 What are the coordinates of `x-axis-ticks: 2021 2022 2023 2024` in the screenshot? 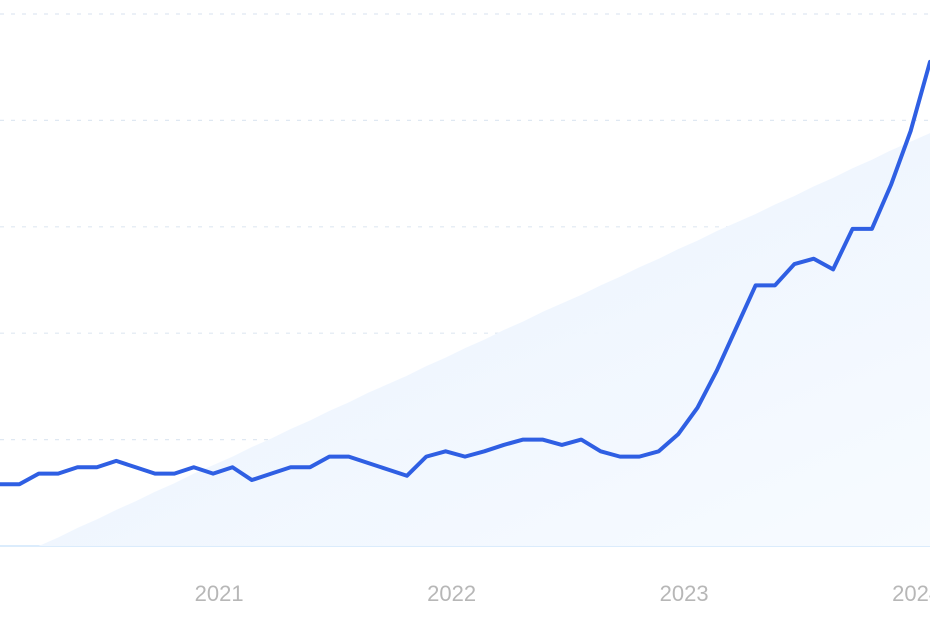 It's located at (562, 593).